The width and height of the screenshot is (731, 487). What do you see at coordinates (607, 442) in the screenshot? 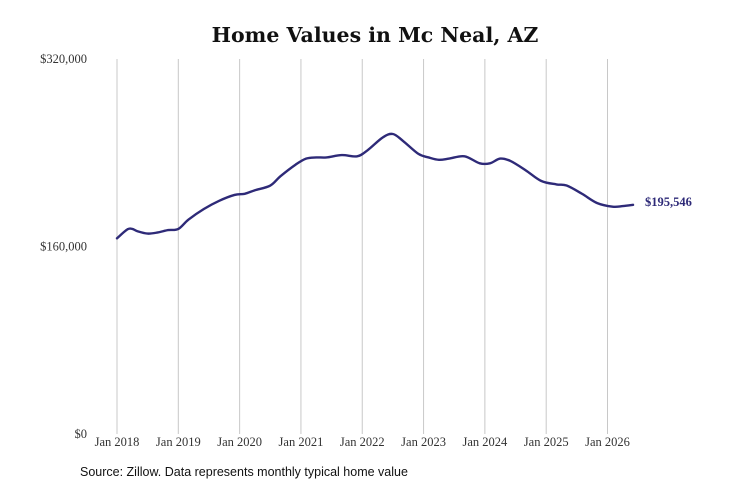
I see `x-tick-label: Jan 2026` at bounding box center [607, 442].